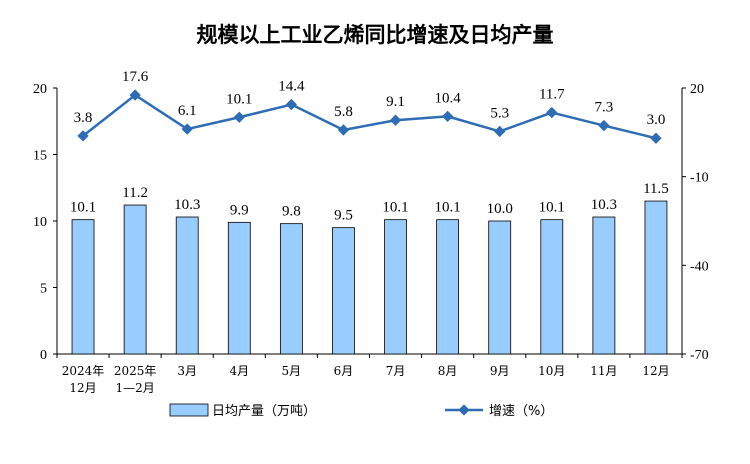 This screenshot has height=464, width=750. What do you see at coordinates (699, 355) in the screenshot?
I see `y-right-tick-label: -70` at bounding box center [699, 355].